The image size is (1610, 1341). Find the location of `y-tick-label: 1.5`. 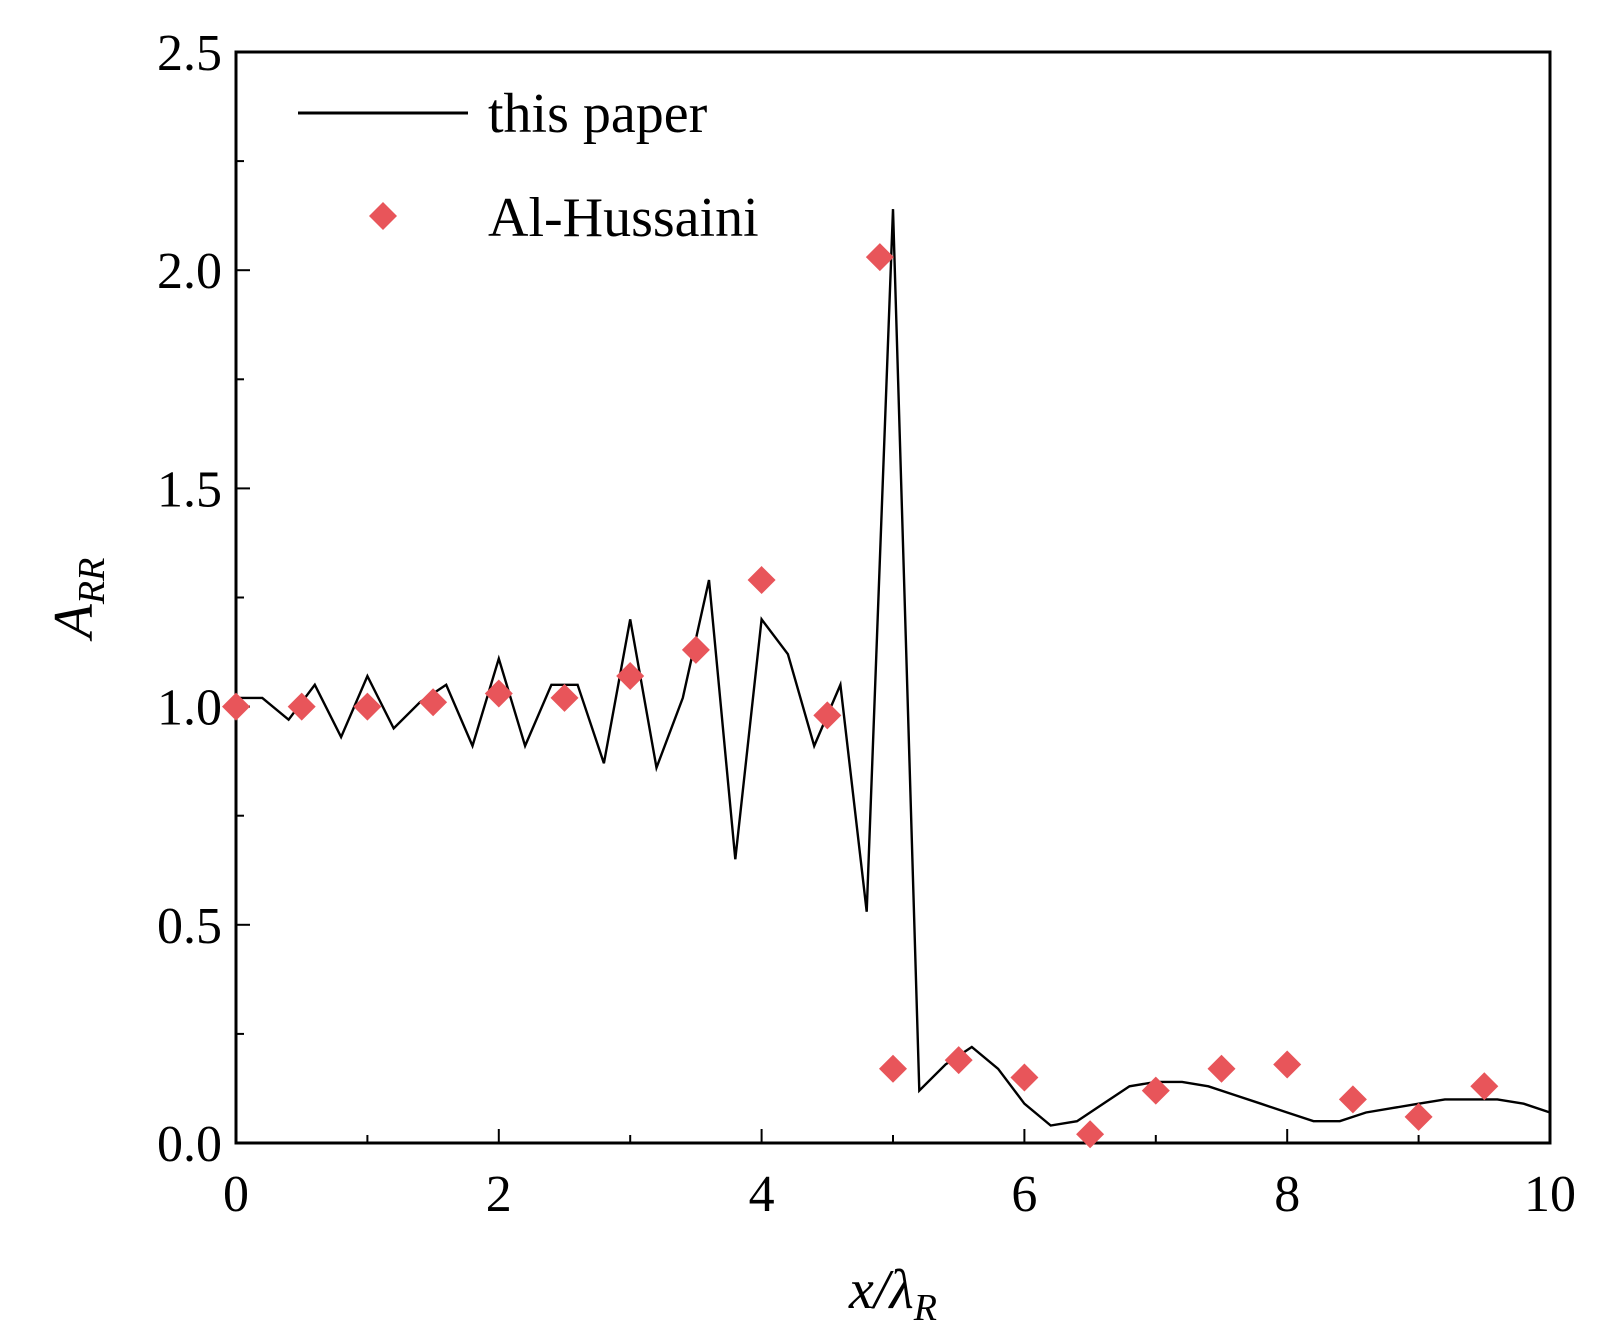

y-tick-label: 1.5 is located at coordinates (189, 489).